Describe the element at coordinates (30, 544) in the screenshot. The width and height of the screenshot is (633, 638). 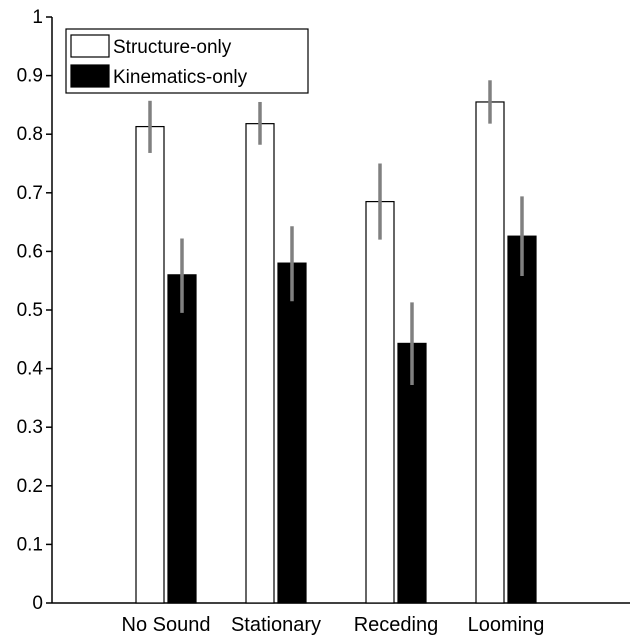
I see `y-tick-label: 0.1` at that location.